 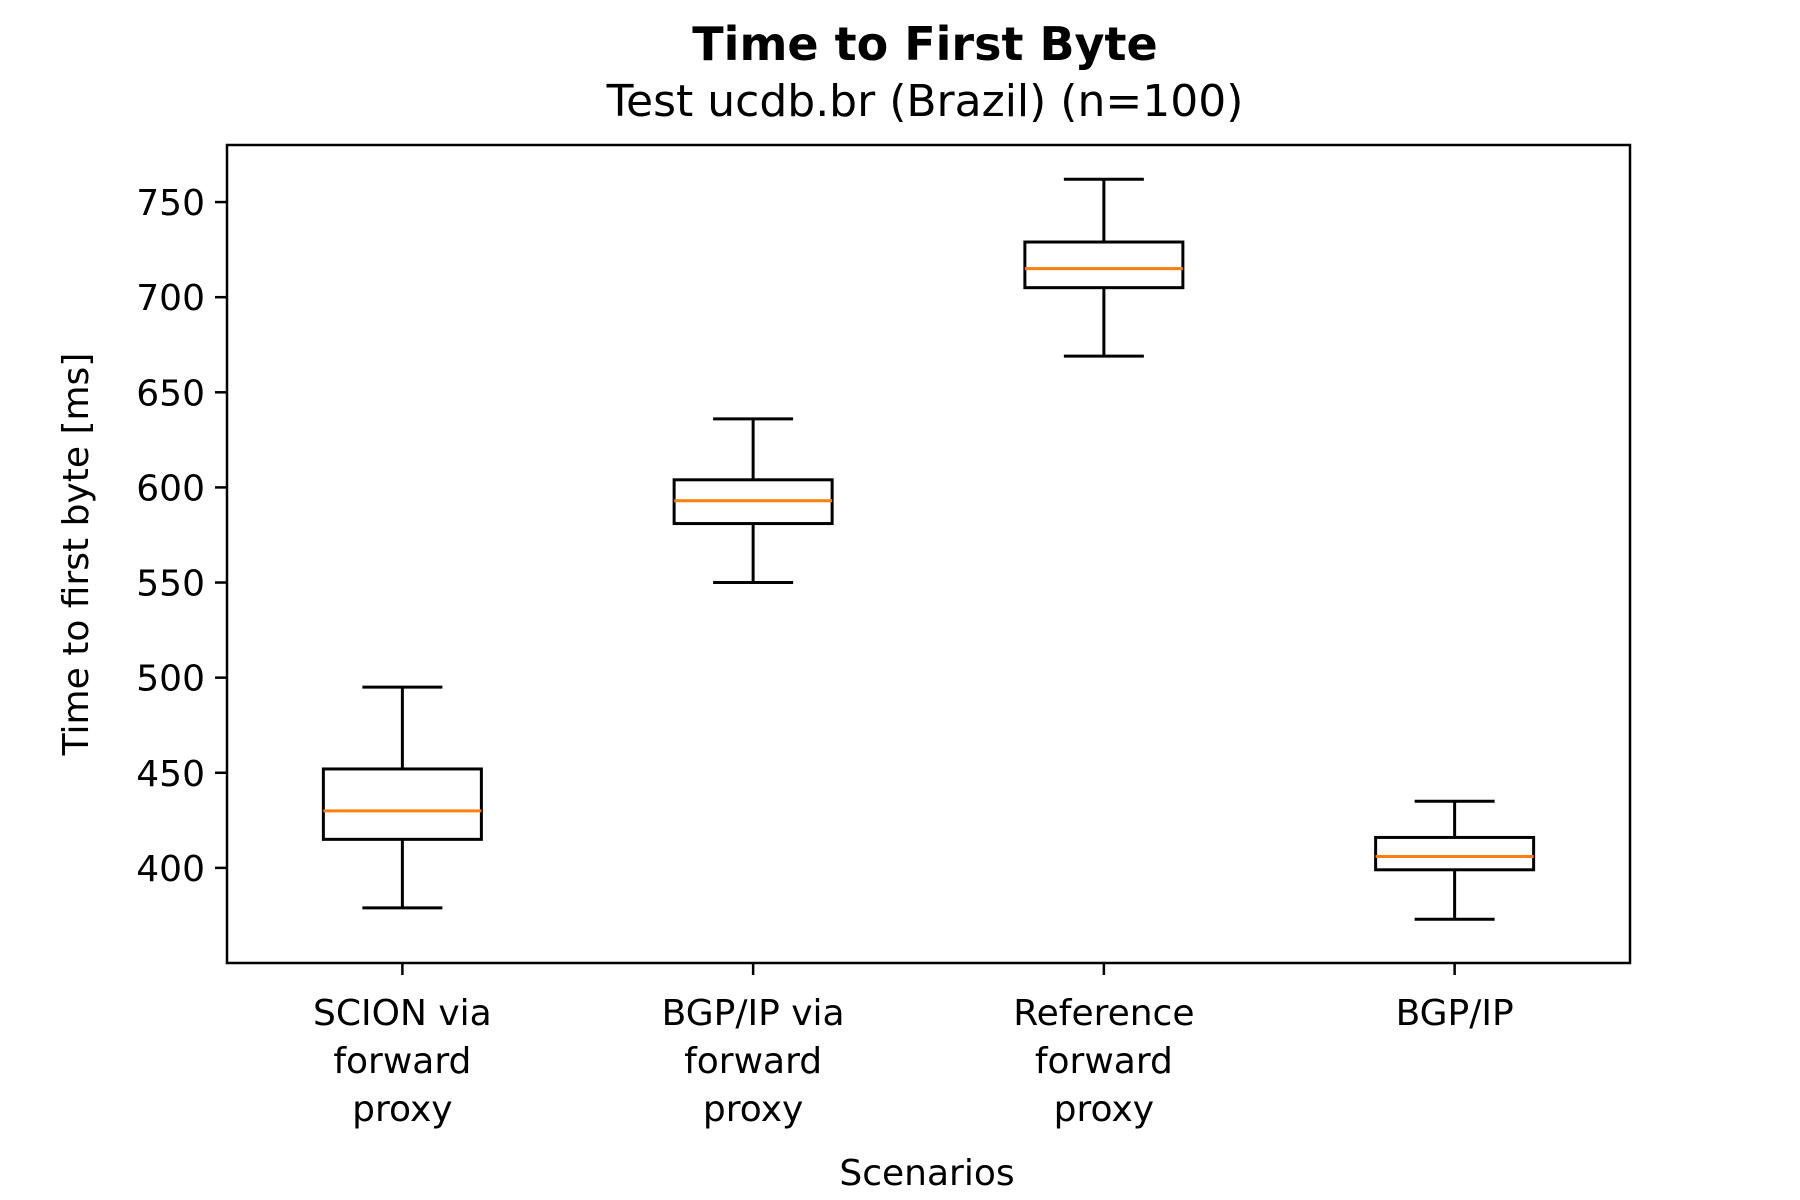 I want to click on x-axis-label: Scenarios, so click(x=926, y=1173).